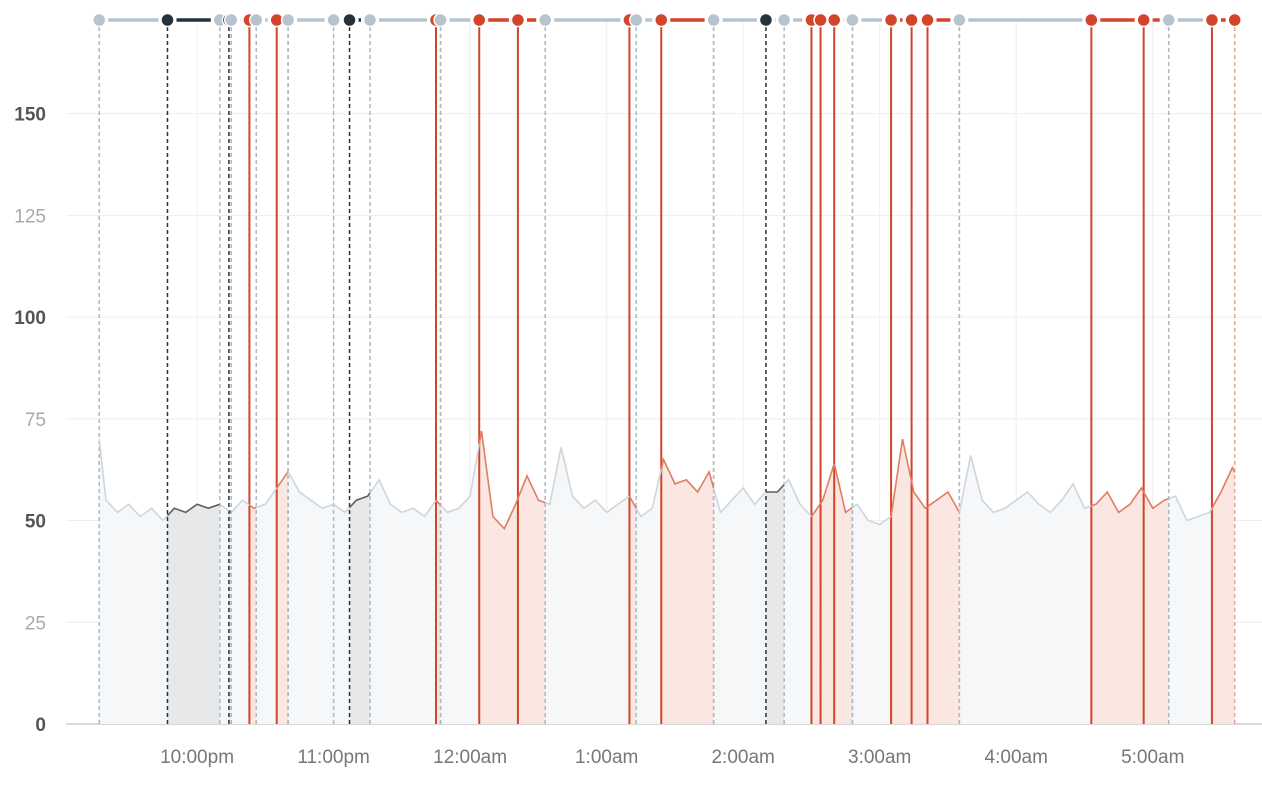 The image size is (1262, 790). What do you see at coordinates (879, 757) in the screenshot?
I see `x-tick-label: 3:00am` at bounding box center [879, 757].